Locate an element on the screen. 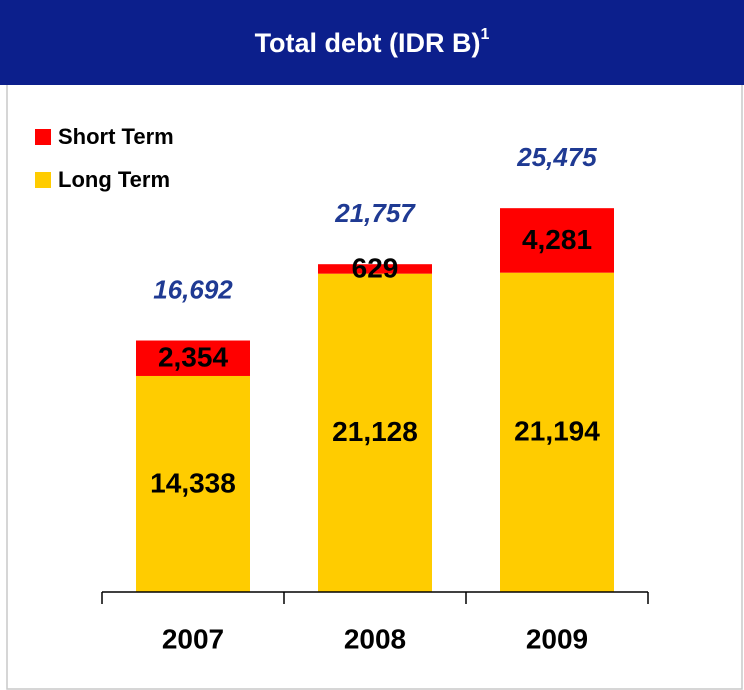  segment-label: 2,354 is located at coordinates (193, 357).